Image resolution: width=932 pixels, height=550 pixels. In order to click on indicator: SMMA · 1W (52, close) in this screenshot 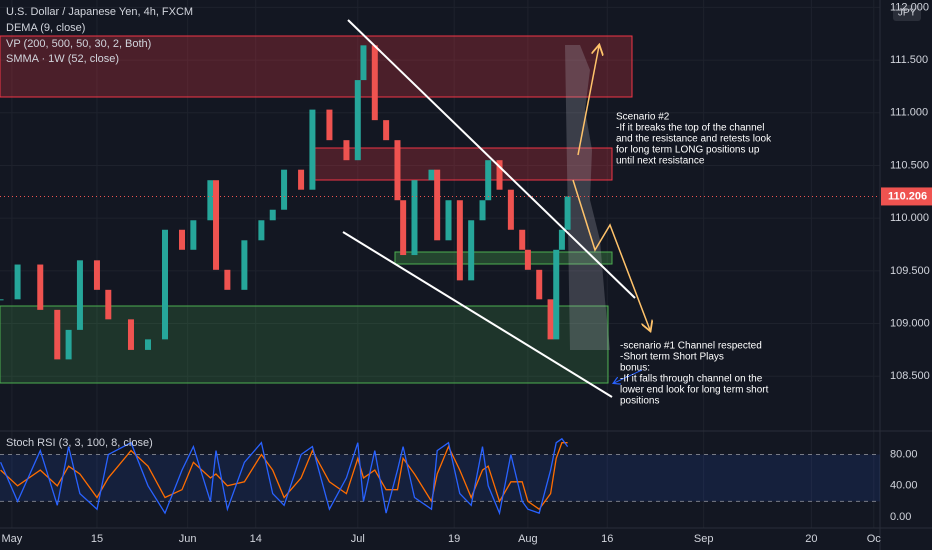, I will do `click(62, 59)`.